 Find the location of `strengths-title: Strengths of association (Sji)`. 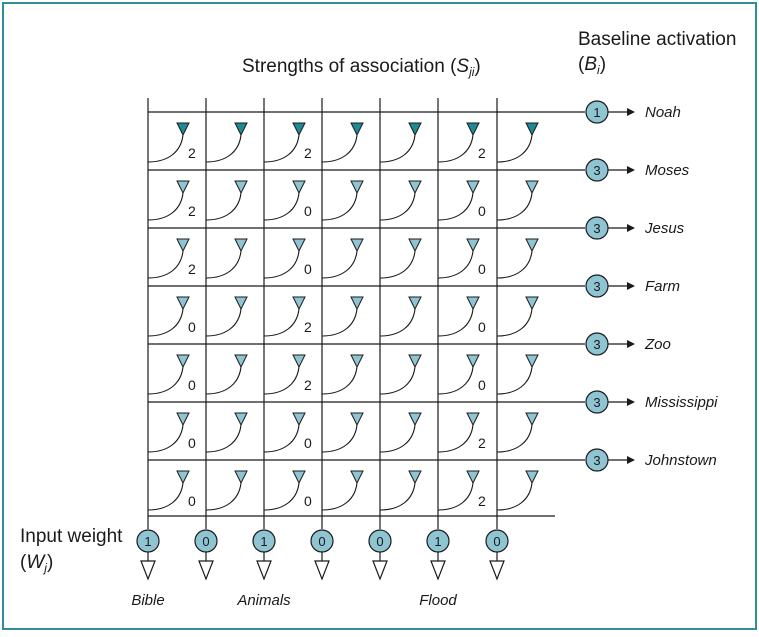

strengths-title: Strengths of association (Sji) is located at coordinates (361, 67).